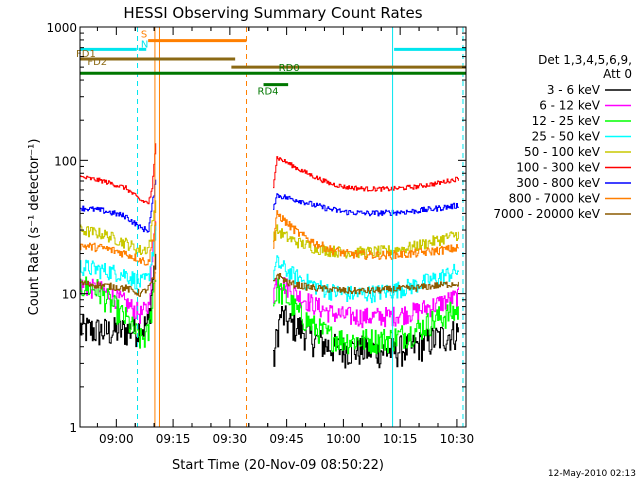 This screenshot has height=480, width=640. What do you see at coordinates (230, 439) in the screenshot?
I see `x-tick-label: 09:30` at bounding box center [230, 439].